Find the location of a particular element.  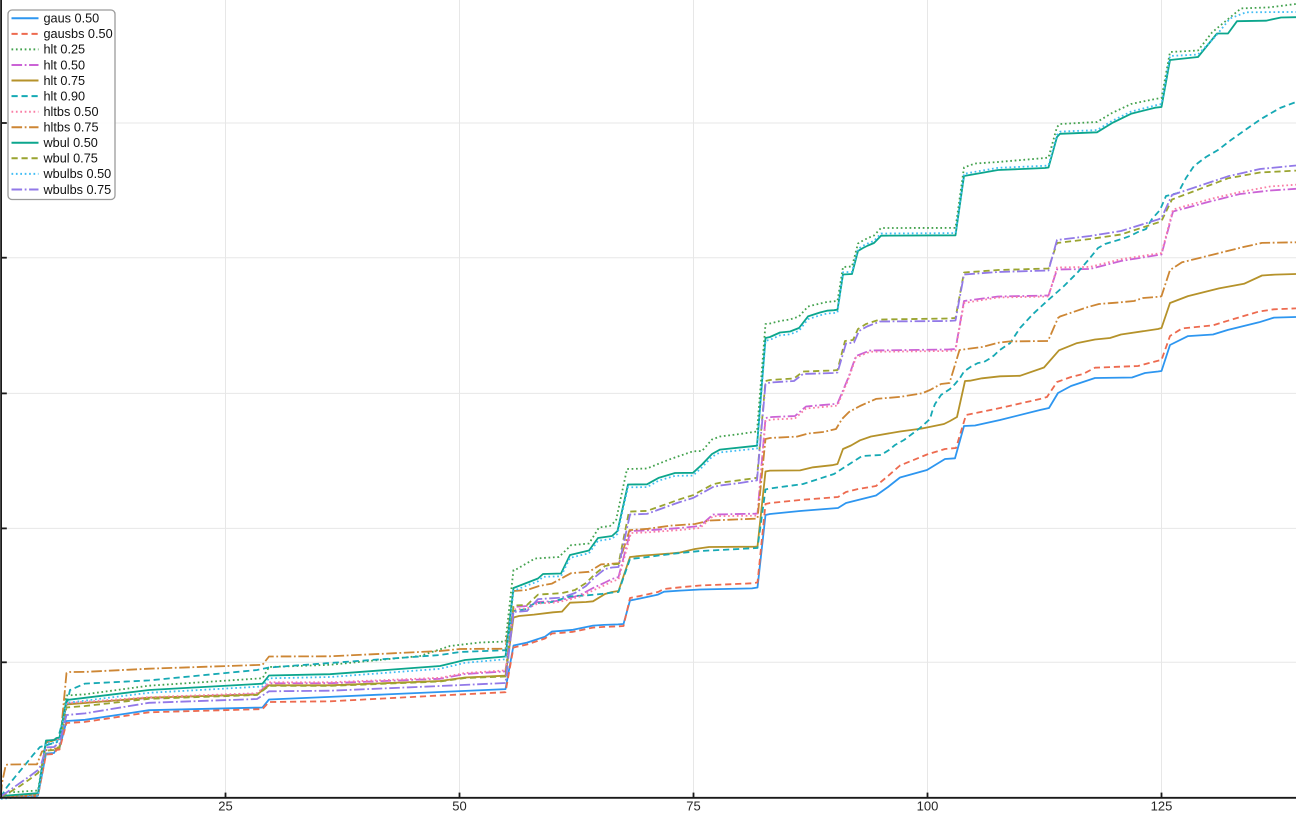

svg-text: wbulbs 0.50 is located at coordinates (77, 174).